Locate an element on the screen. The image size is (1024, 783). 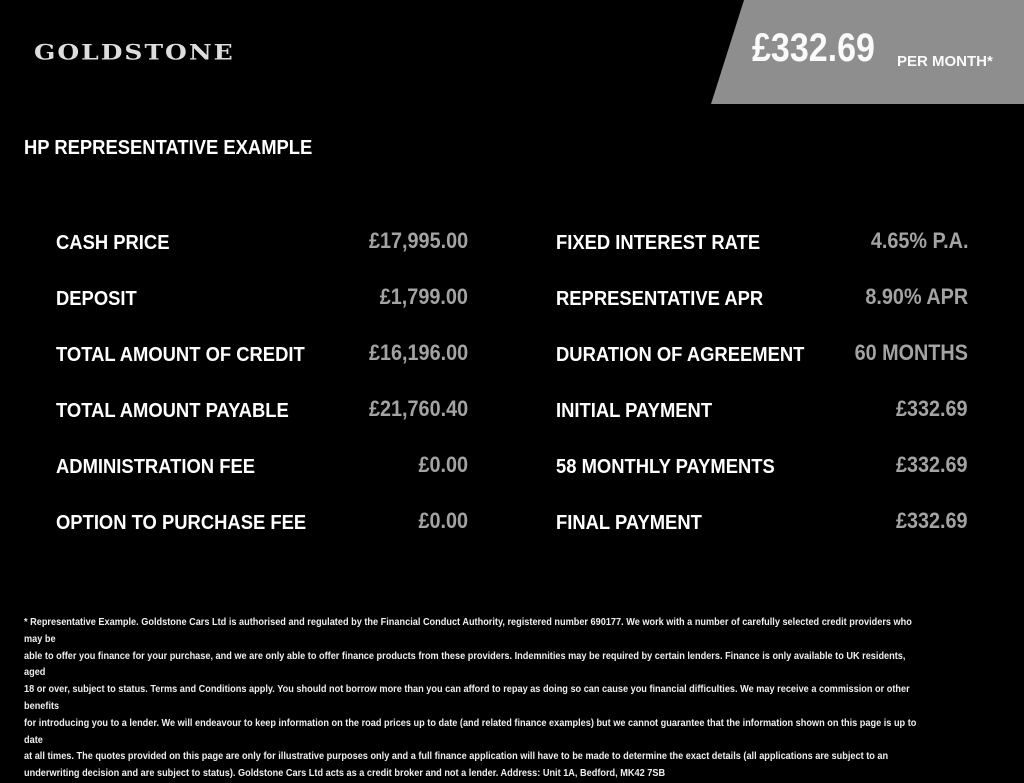
row-label: CASH PRICE is located at coordinates (113, 243).